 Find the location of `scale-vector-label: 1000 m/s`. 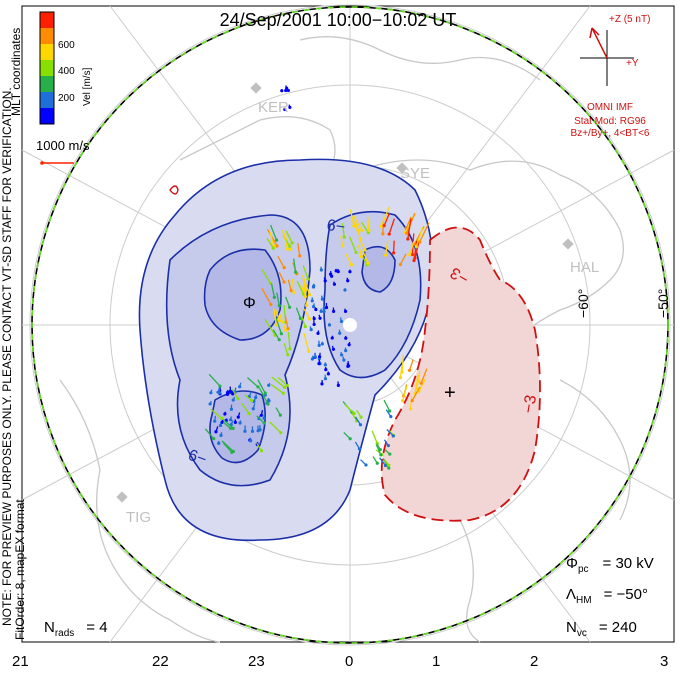

scale-vector-label: 1000 m/s is located at coordinates (63, 145).